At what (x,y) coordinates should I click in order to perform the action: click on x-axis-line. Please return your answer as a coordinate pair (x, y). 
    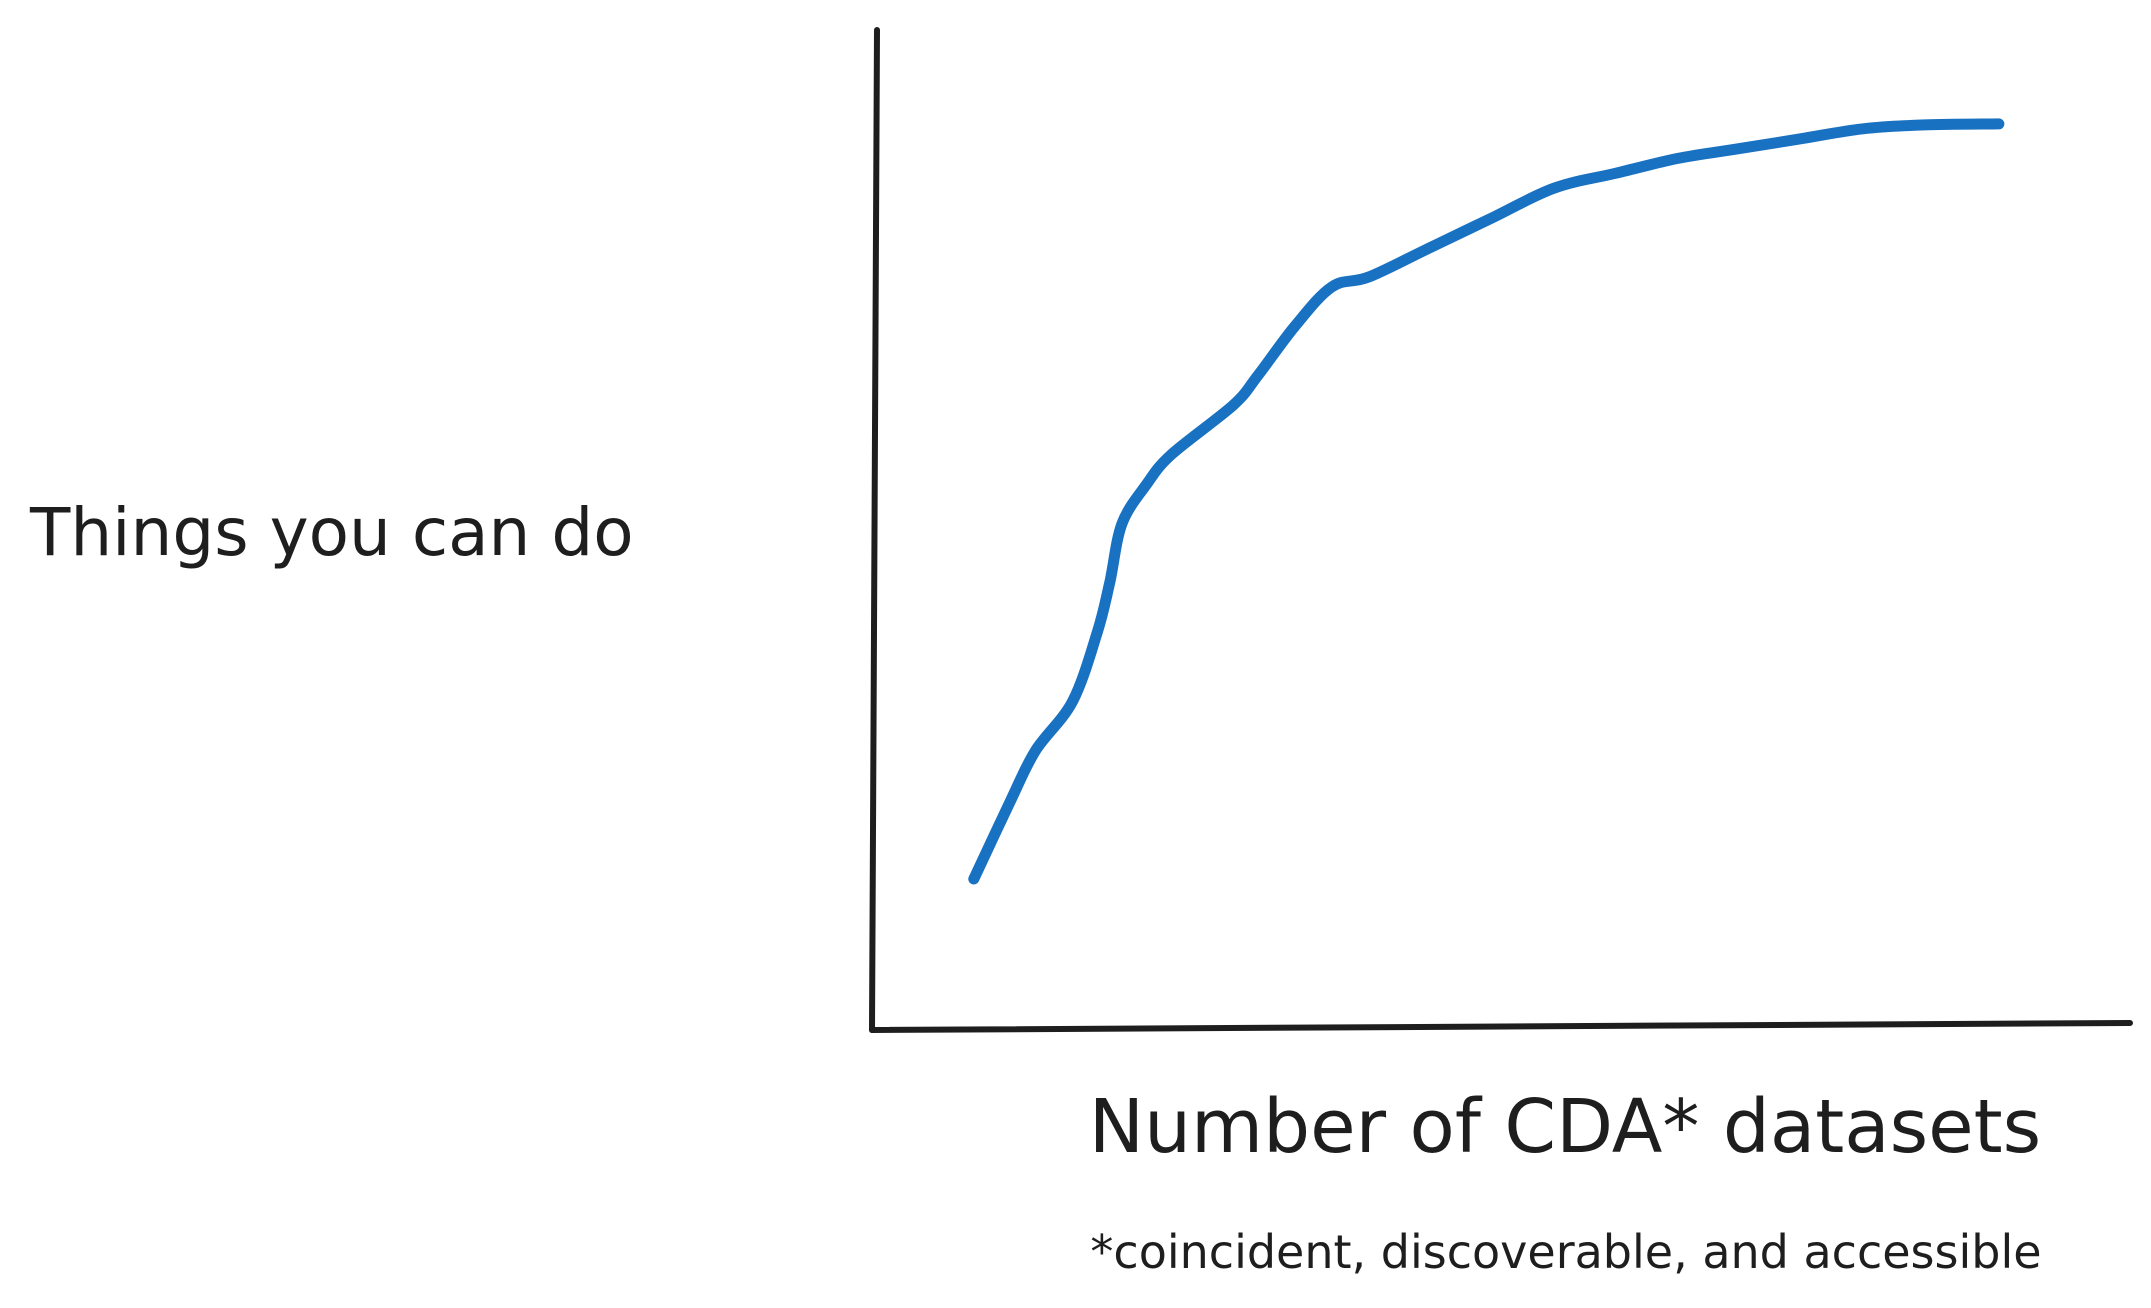
    Looking at the image, I should click on (1501, 1026).